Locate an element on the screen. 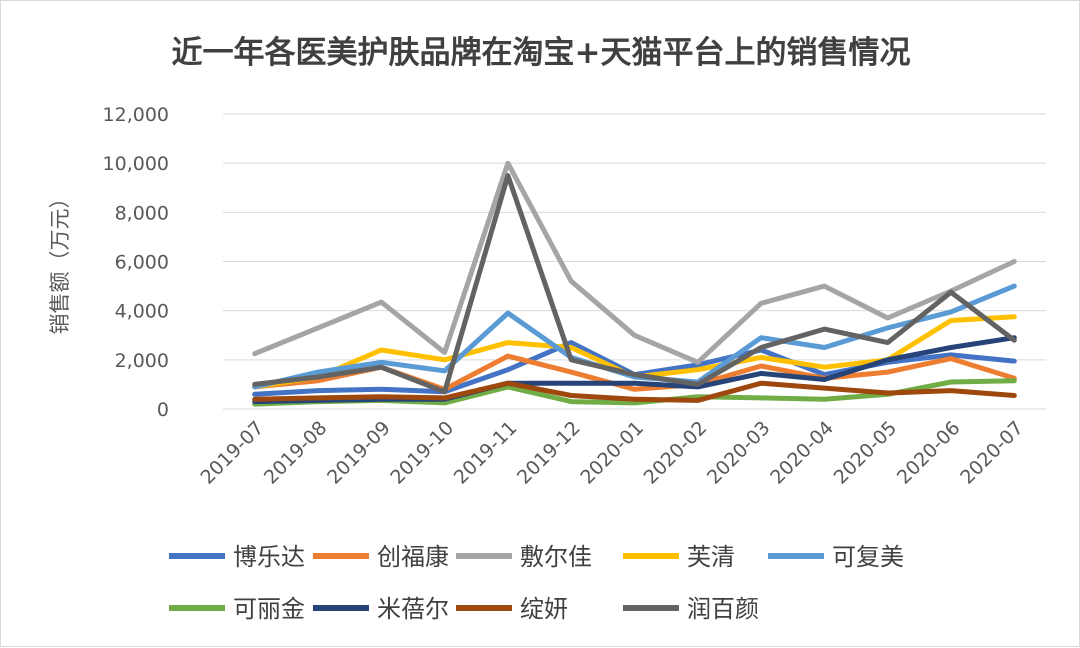 This screenshot has width=1080, height=648. legend-label: 芙清 is located at coordinates (711, 557).